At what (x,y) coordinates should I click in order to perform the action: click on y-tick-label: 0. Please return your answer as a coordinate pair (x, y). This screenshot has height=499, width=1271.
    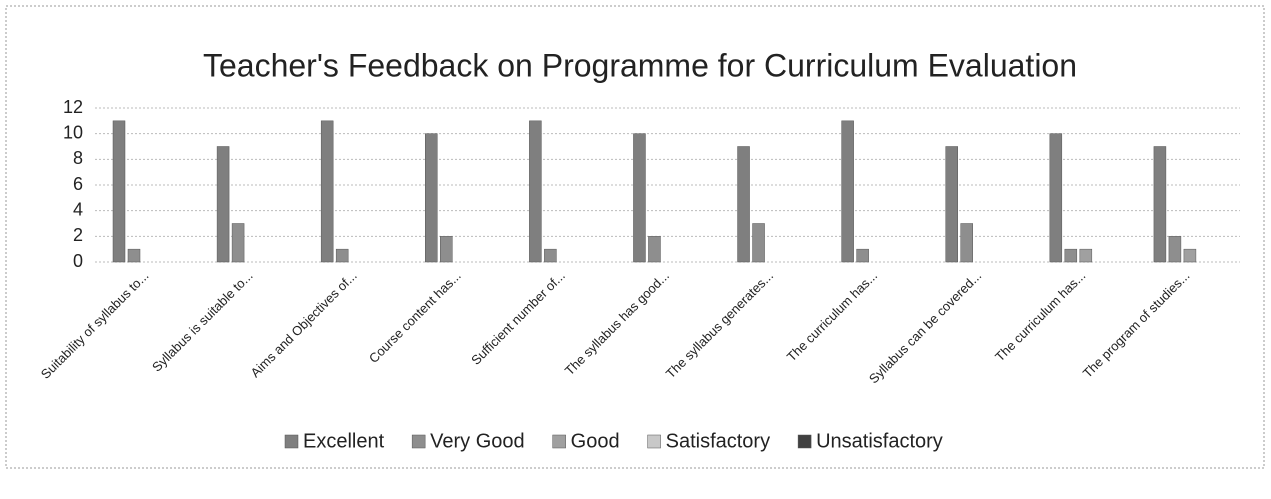
    Looking at the image, I should click on (78, 261).